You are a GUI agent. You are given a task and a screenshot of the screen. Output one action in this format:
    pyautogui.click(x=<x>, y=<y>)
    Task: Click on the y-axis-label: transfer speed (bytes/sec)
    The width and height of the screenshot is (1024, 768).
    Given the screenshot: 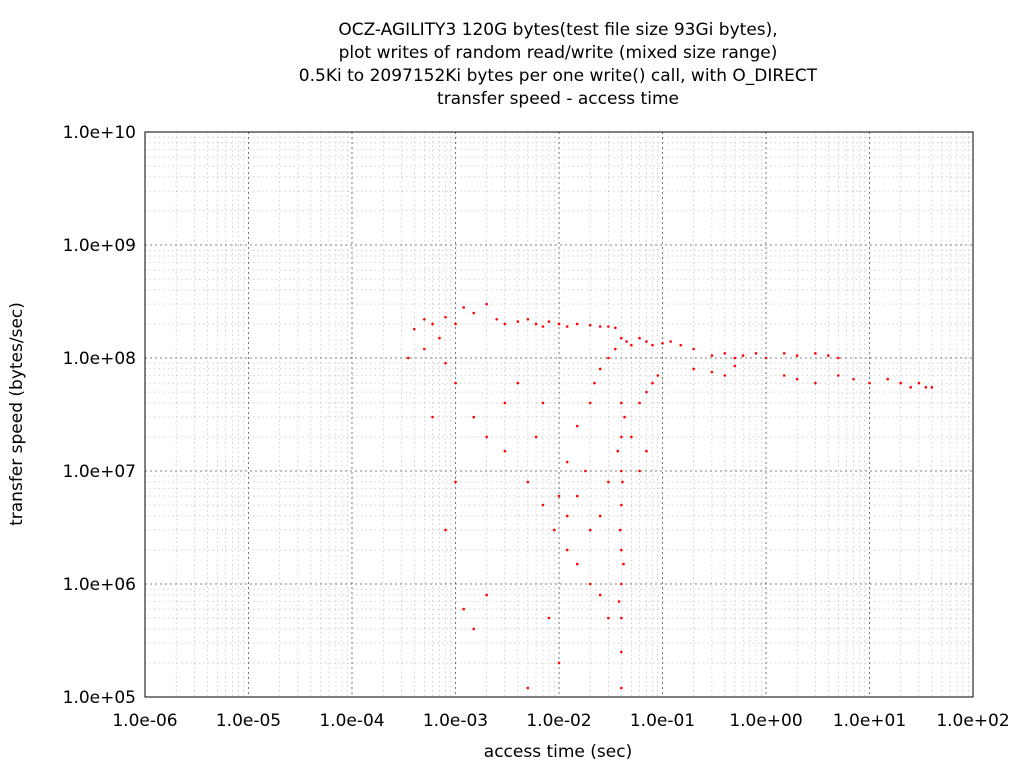 What is the action you would take?
    pyautogui.click(x=17, y=414)
    